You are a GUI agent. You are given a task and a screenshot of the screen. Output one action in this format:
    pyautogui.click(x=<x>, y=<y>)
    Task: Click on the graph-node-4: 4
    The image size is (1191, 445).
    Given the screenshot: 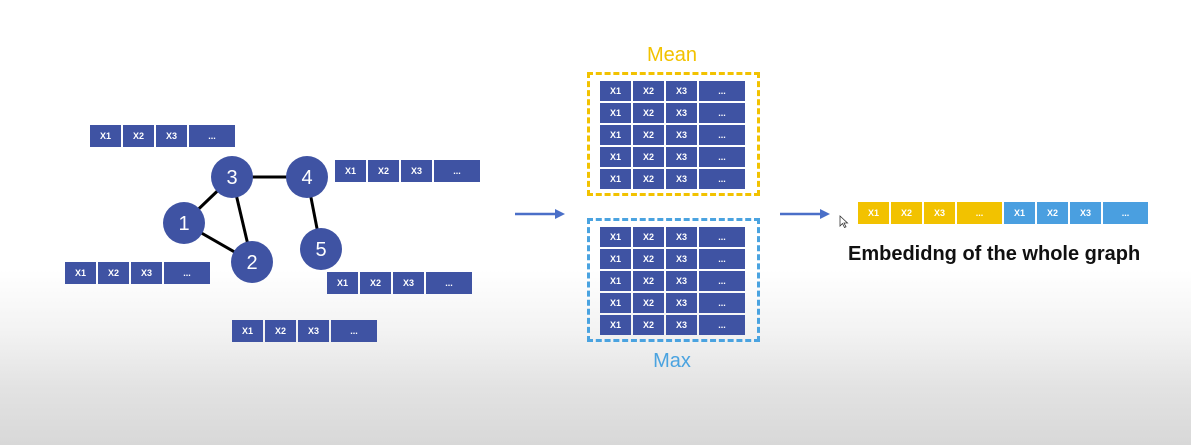 What is the action you would take?
    pyautogui.click(x=307, y=177)
    